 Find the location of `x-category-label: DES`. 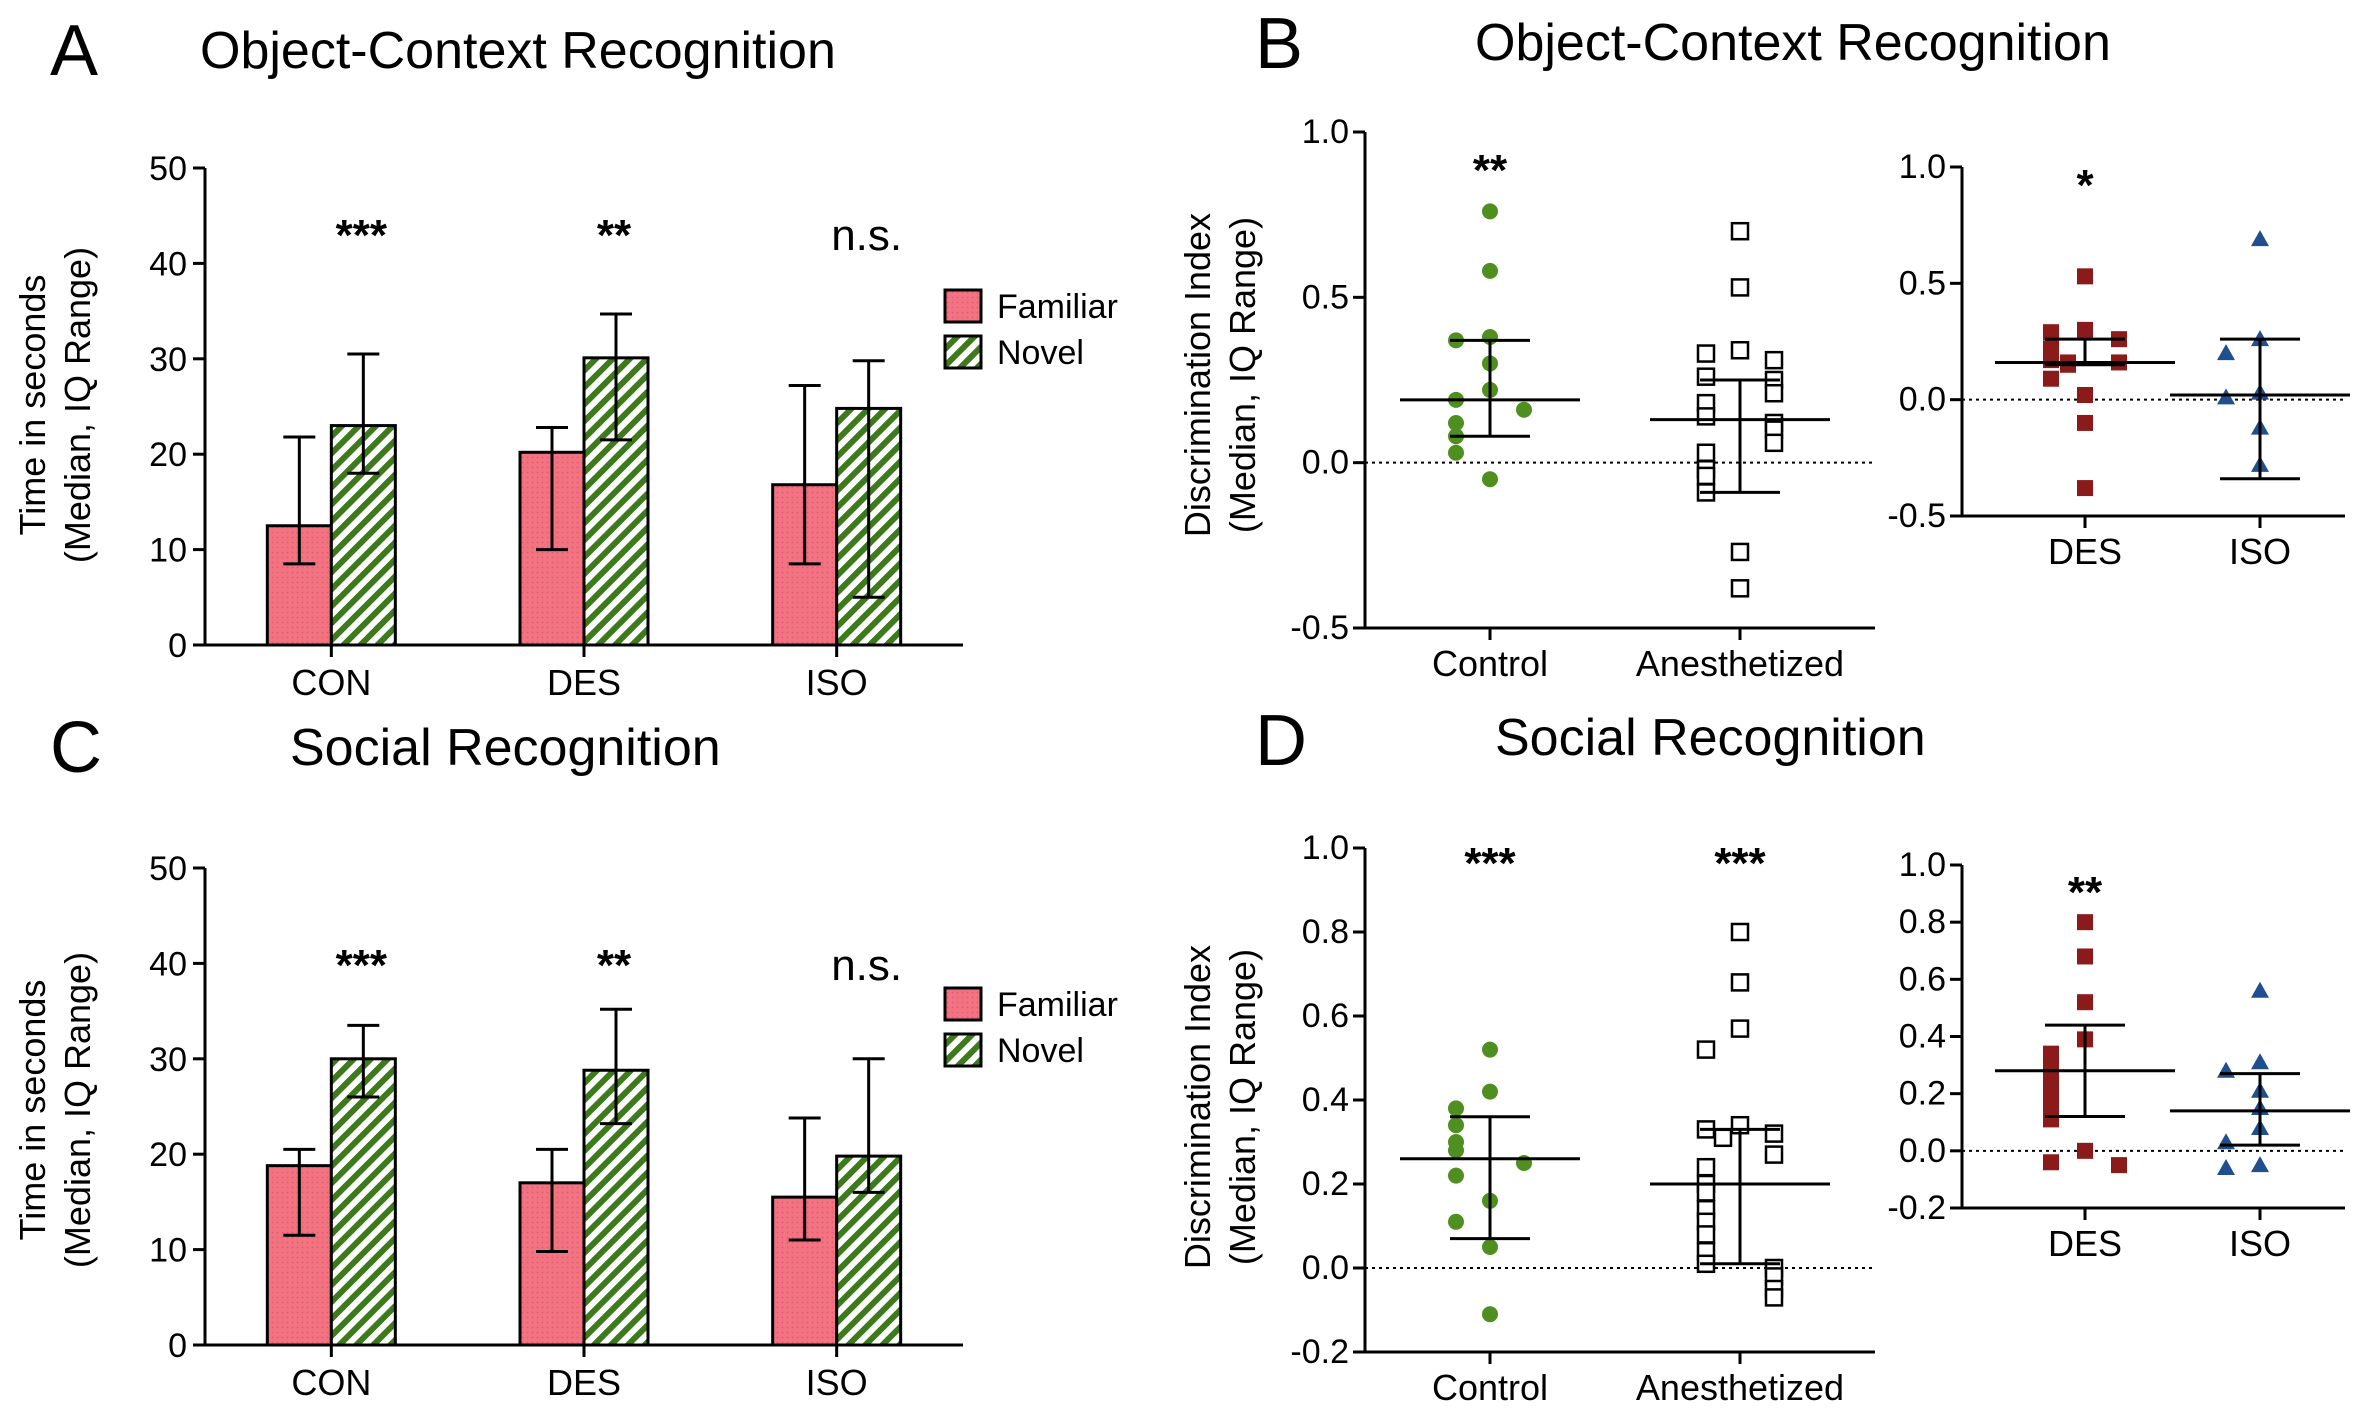

x-category-label: DES is located at coordinates (584, 1382).